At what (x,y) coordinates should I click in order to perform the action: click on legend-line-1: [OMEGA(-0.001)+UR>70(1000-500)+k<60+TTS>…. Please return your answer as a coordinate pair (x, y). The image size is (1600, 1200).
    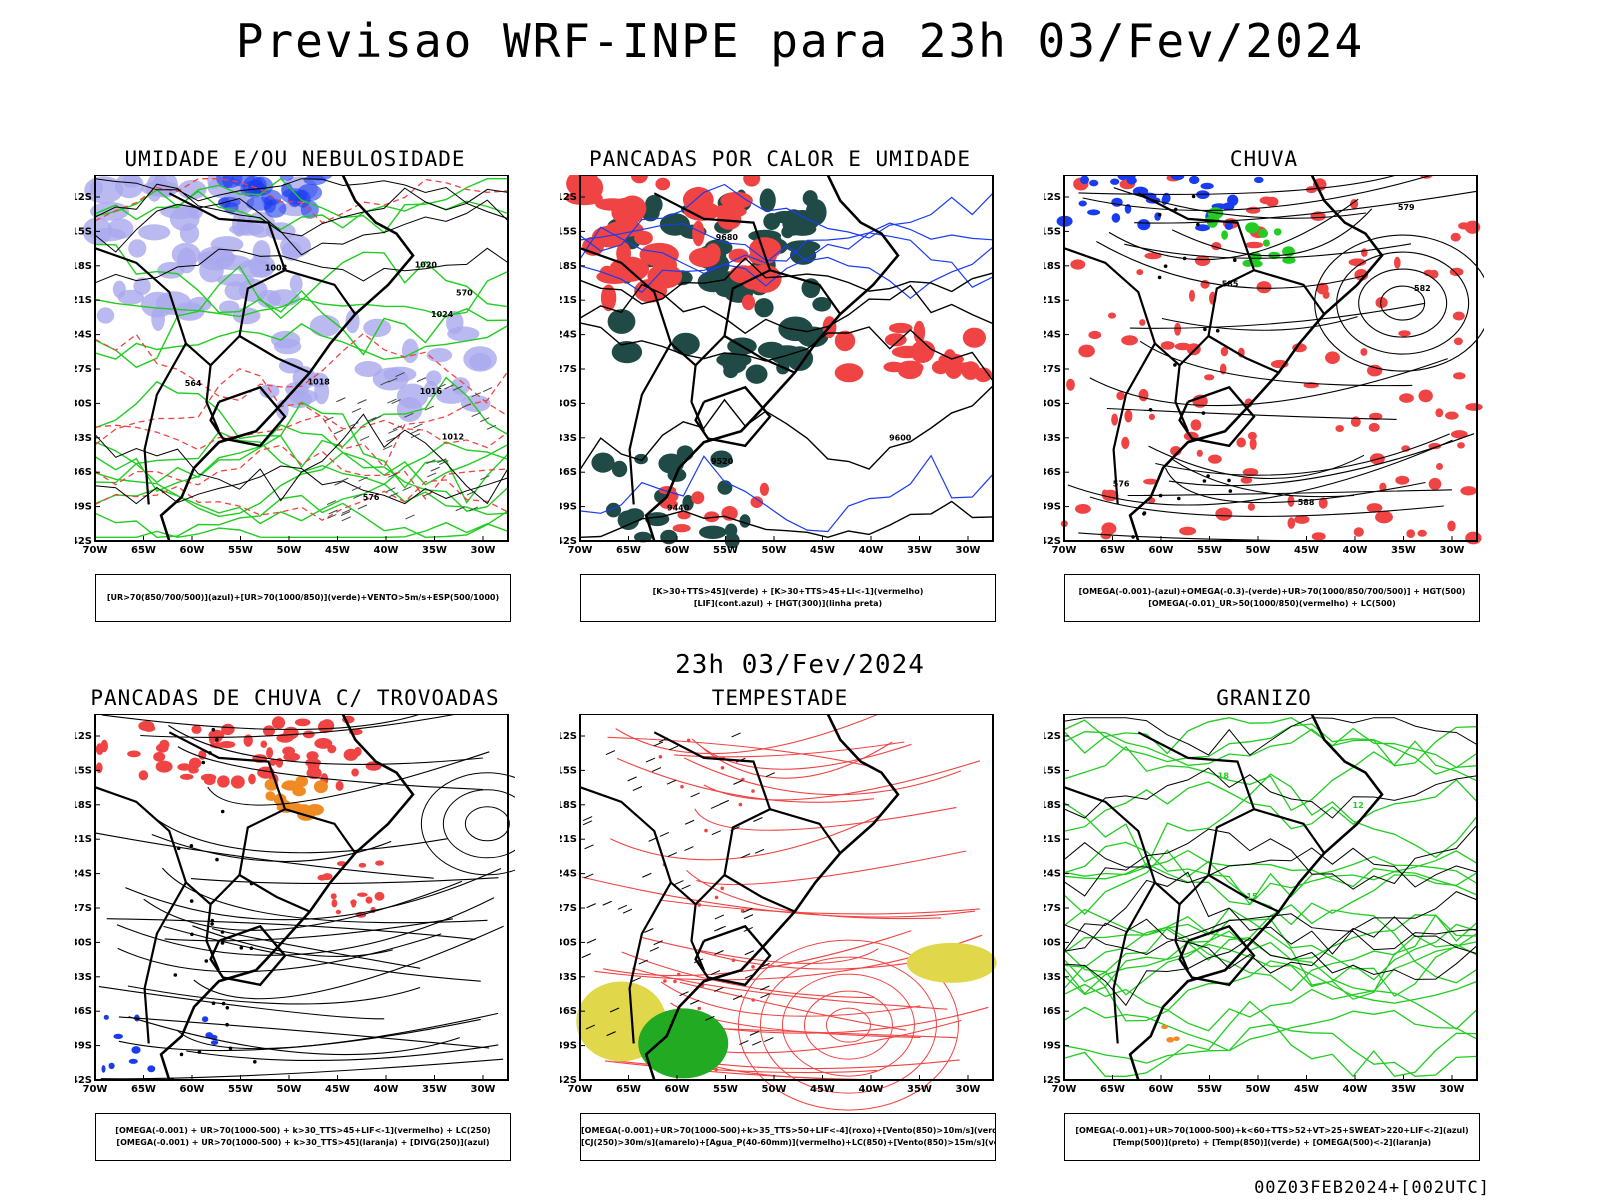
    Looking at the image, I should click on (1272, 1130).